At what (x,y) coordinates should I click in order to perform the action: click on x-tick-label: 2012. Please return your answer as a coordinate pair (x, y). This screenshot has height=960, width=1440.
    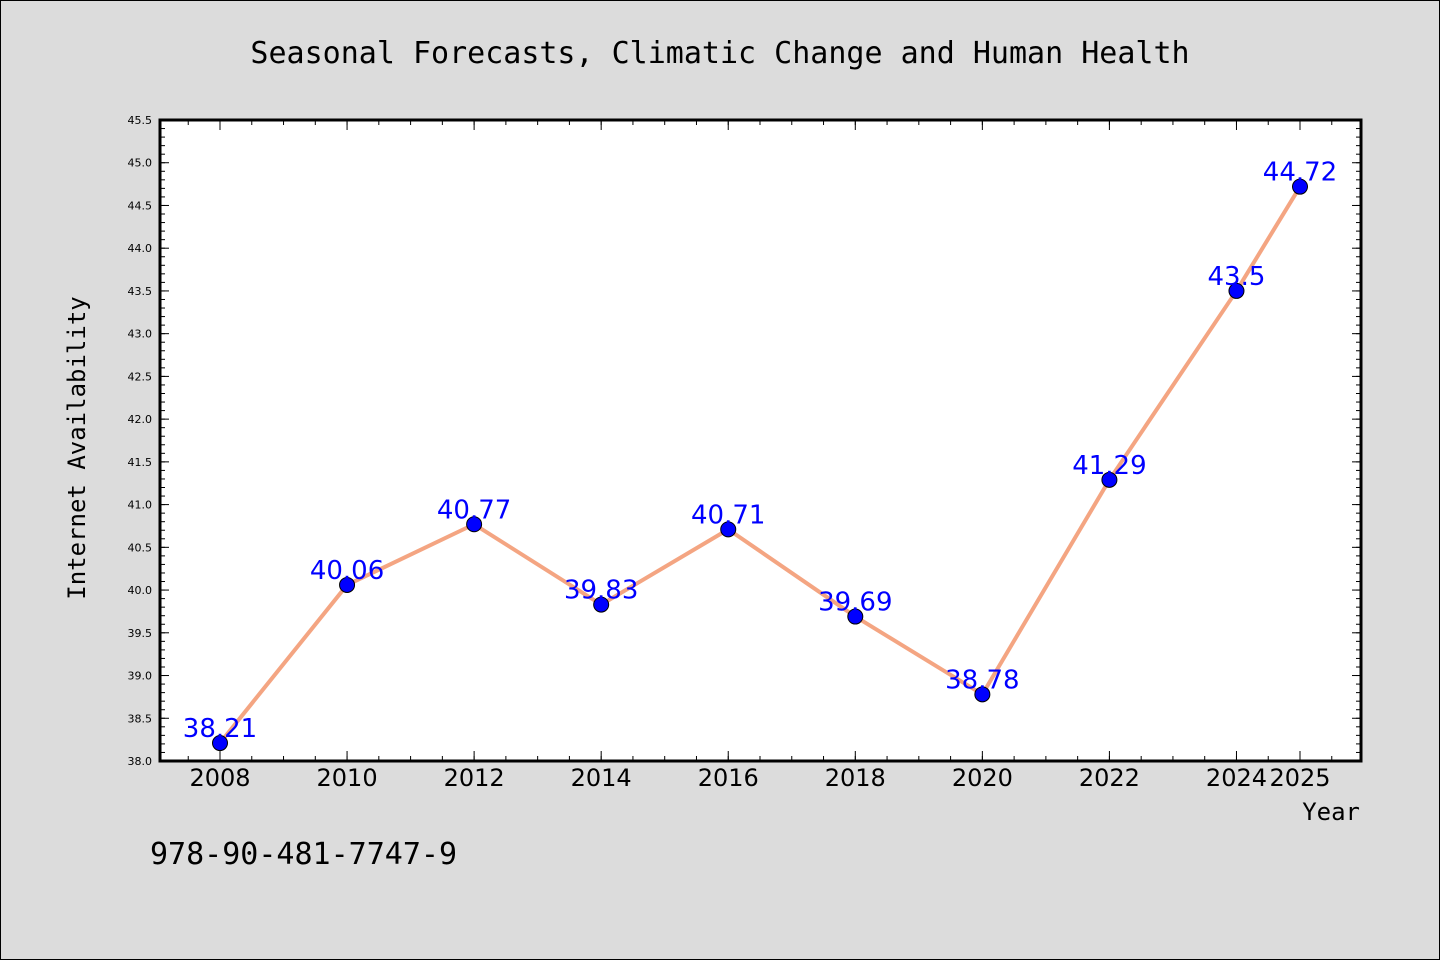
    Looking at the image, I should click on (474, 778).